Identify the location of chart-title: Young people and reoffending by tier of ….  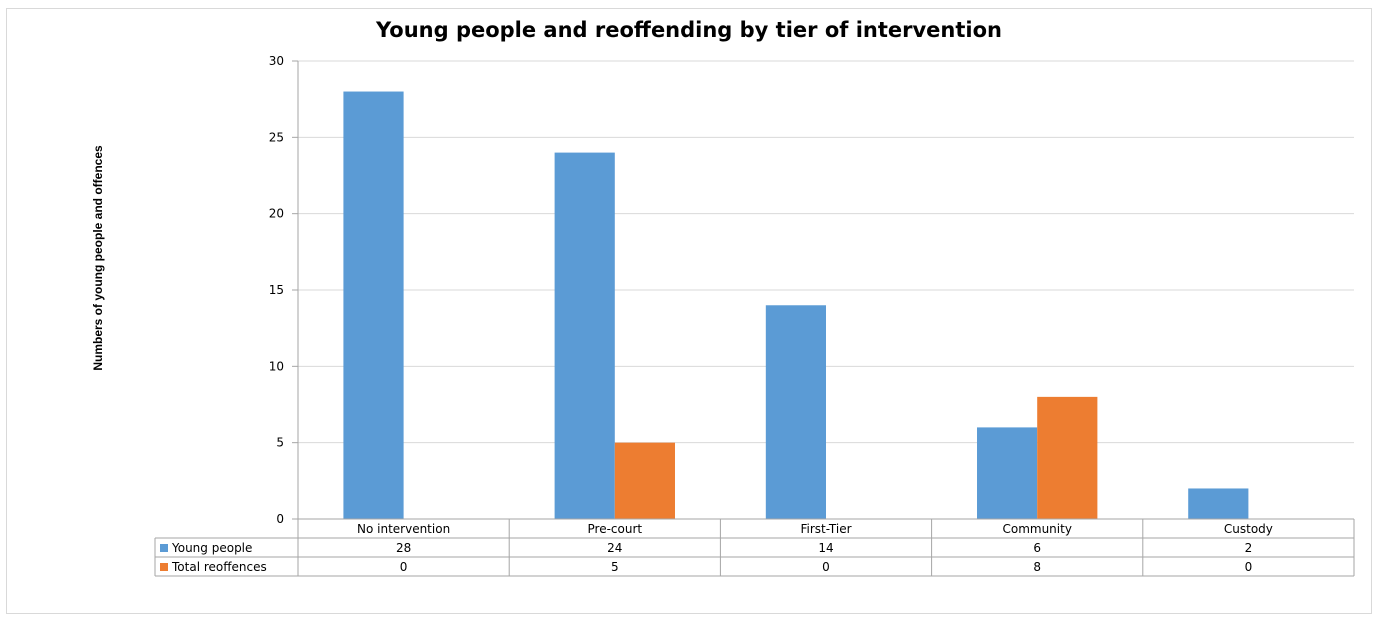
(689, 30).